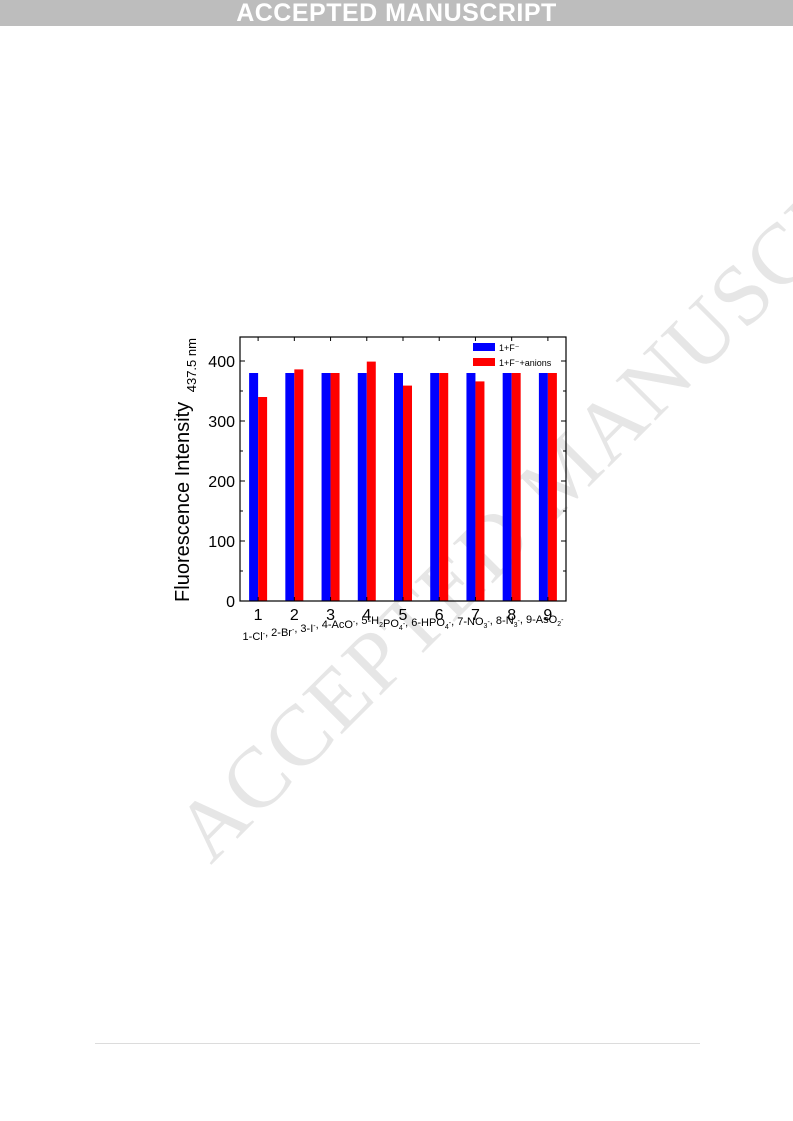  I want to click on y-axis-label-main: Fluorescence Intensity, so click(183, 502).